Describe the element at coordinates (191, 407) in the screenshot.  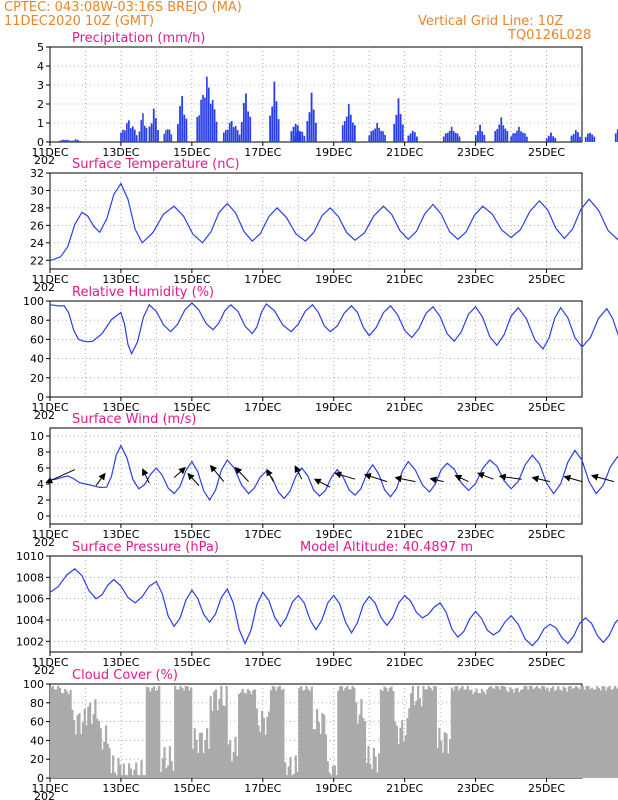
I see `rh-xtick-label: 15DEC` at that location.